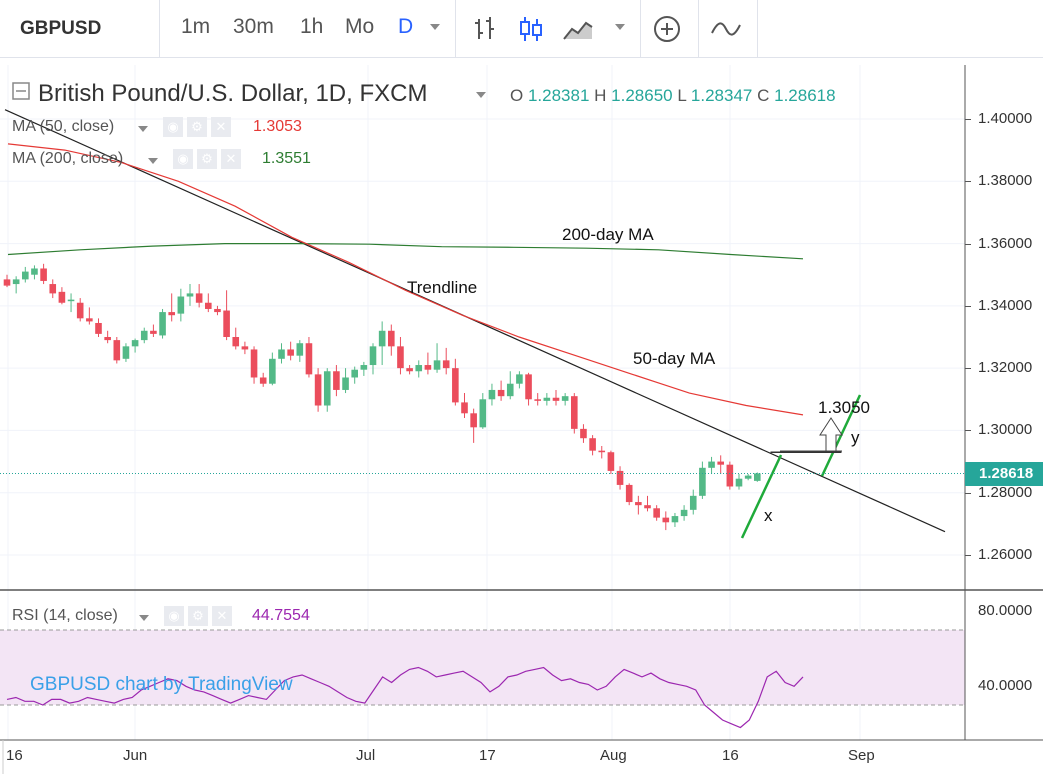  I want to click on ma200-legend-name: MA (200, close), so click(68, 158).